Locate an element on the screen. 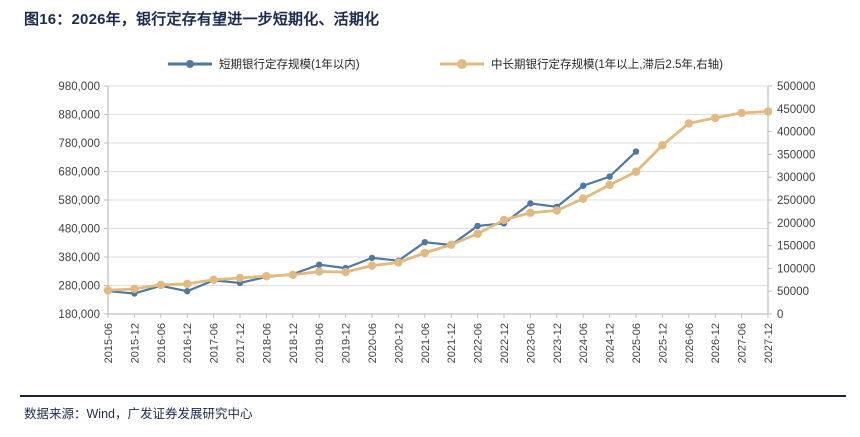 This screenshot has width=860, height=437. left-axis-tick-label: 880,000 is located at coordinates (79, 116).